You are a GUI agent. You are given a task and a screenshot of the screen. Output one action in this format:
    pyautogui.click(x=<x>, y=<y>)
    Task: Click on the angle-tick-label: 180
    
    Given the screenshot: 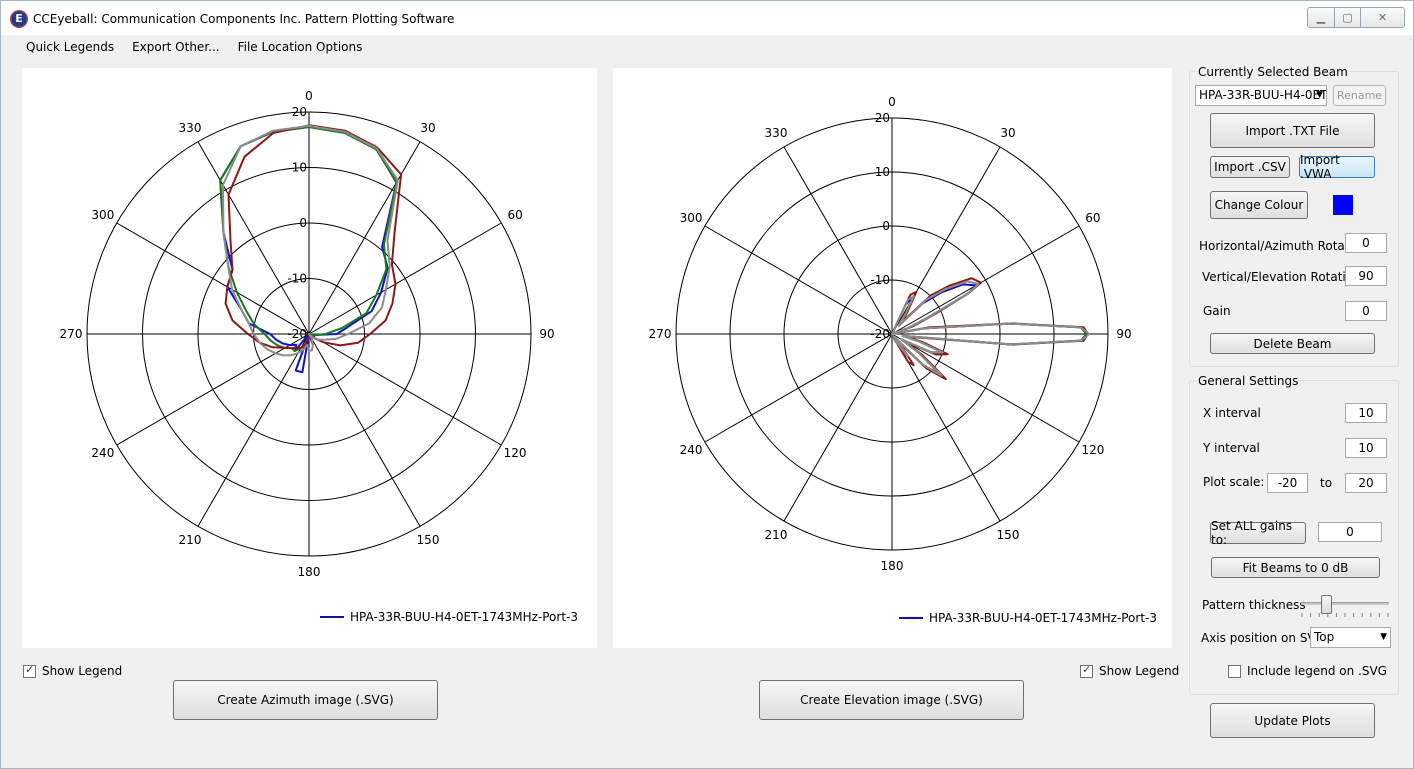 What is the action you would take?
    pyautogui.click(x=309, y=572)
    